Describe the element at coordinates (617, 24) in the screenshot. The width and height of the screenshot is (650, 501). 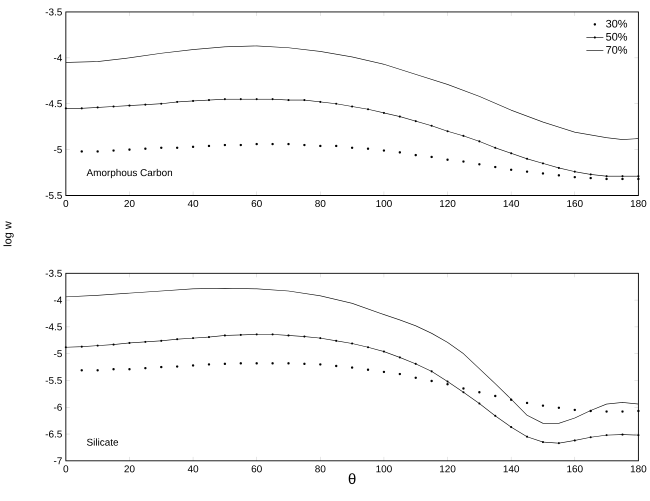
I see `legend-label: 30%` at that location.